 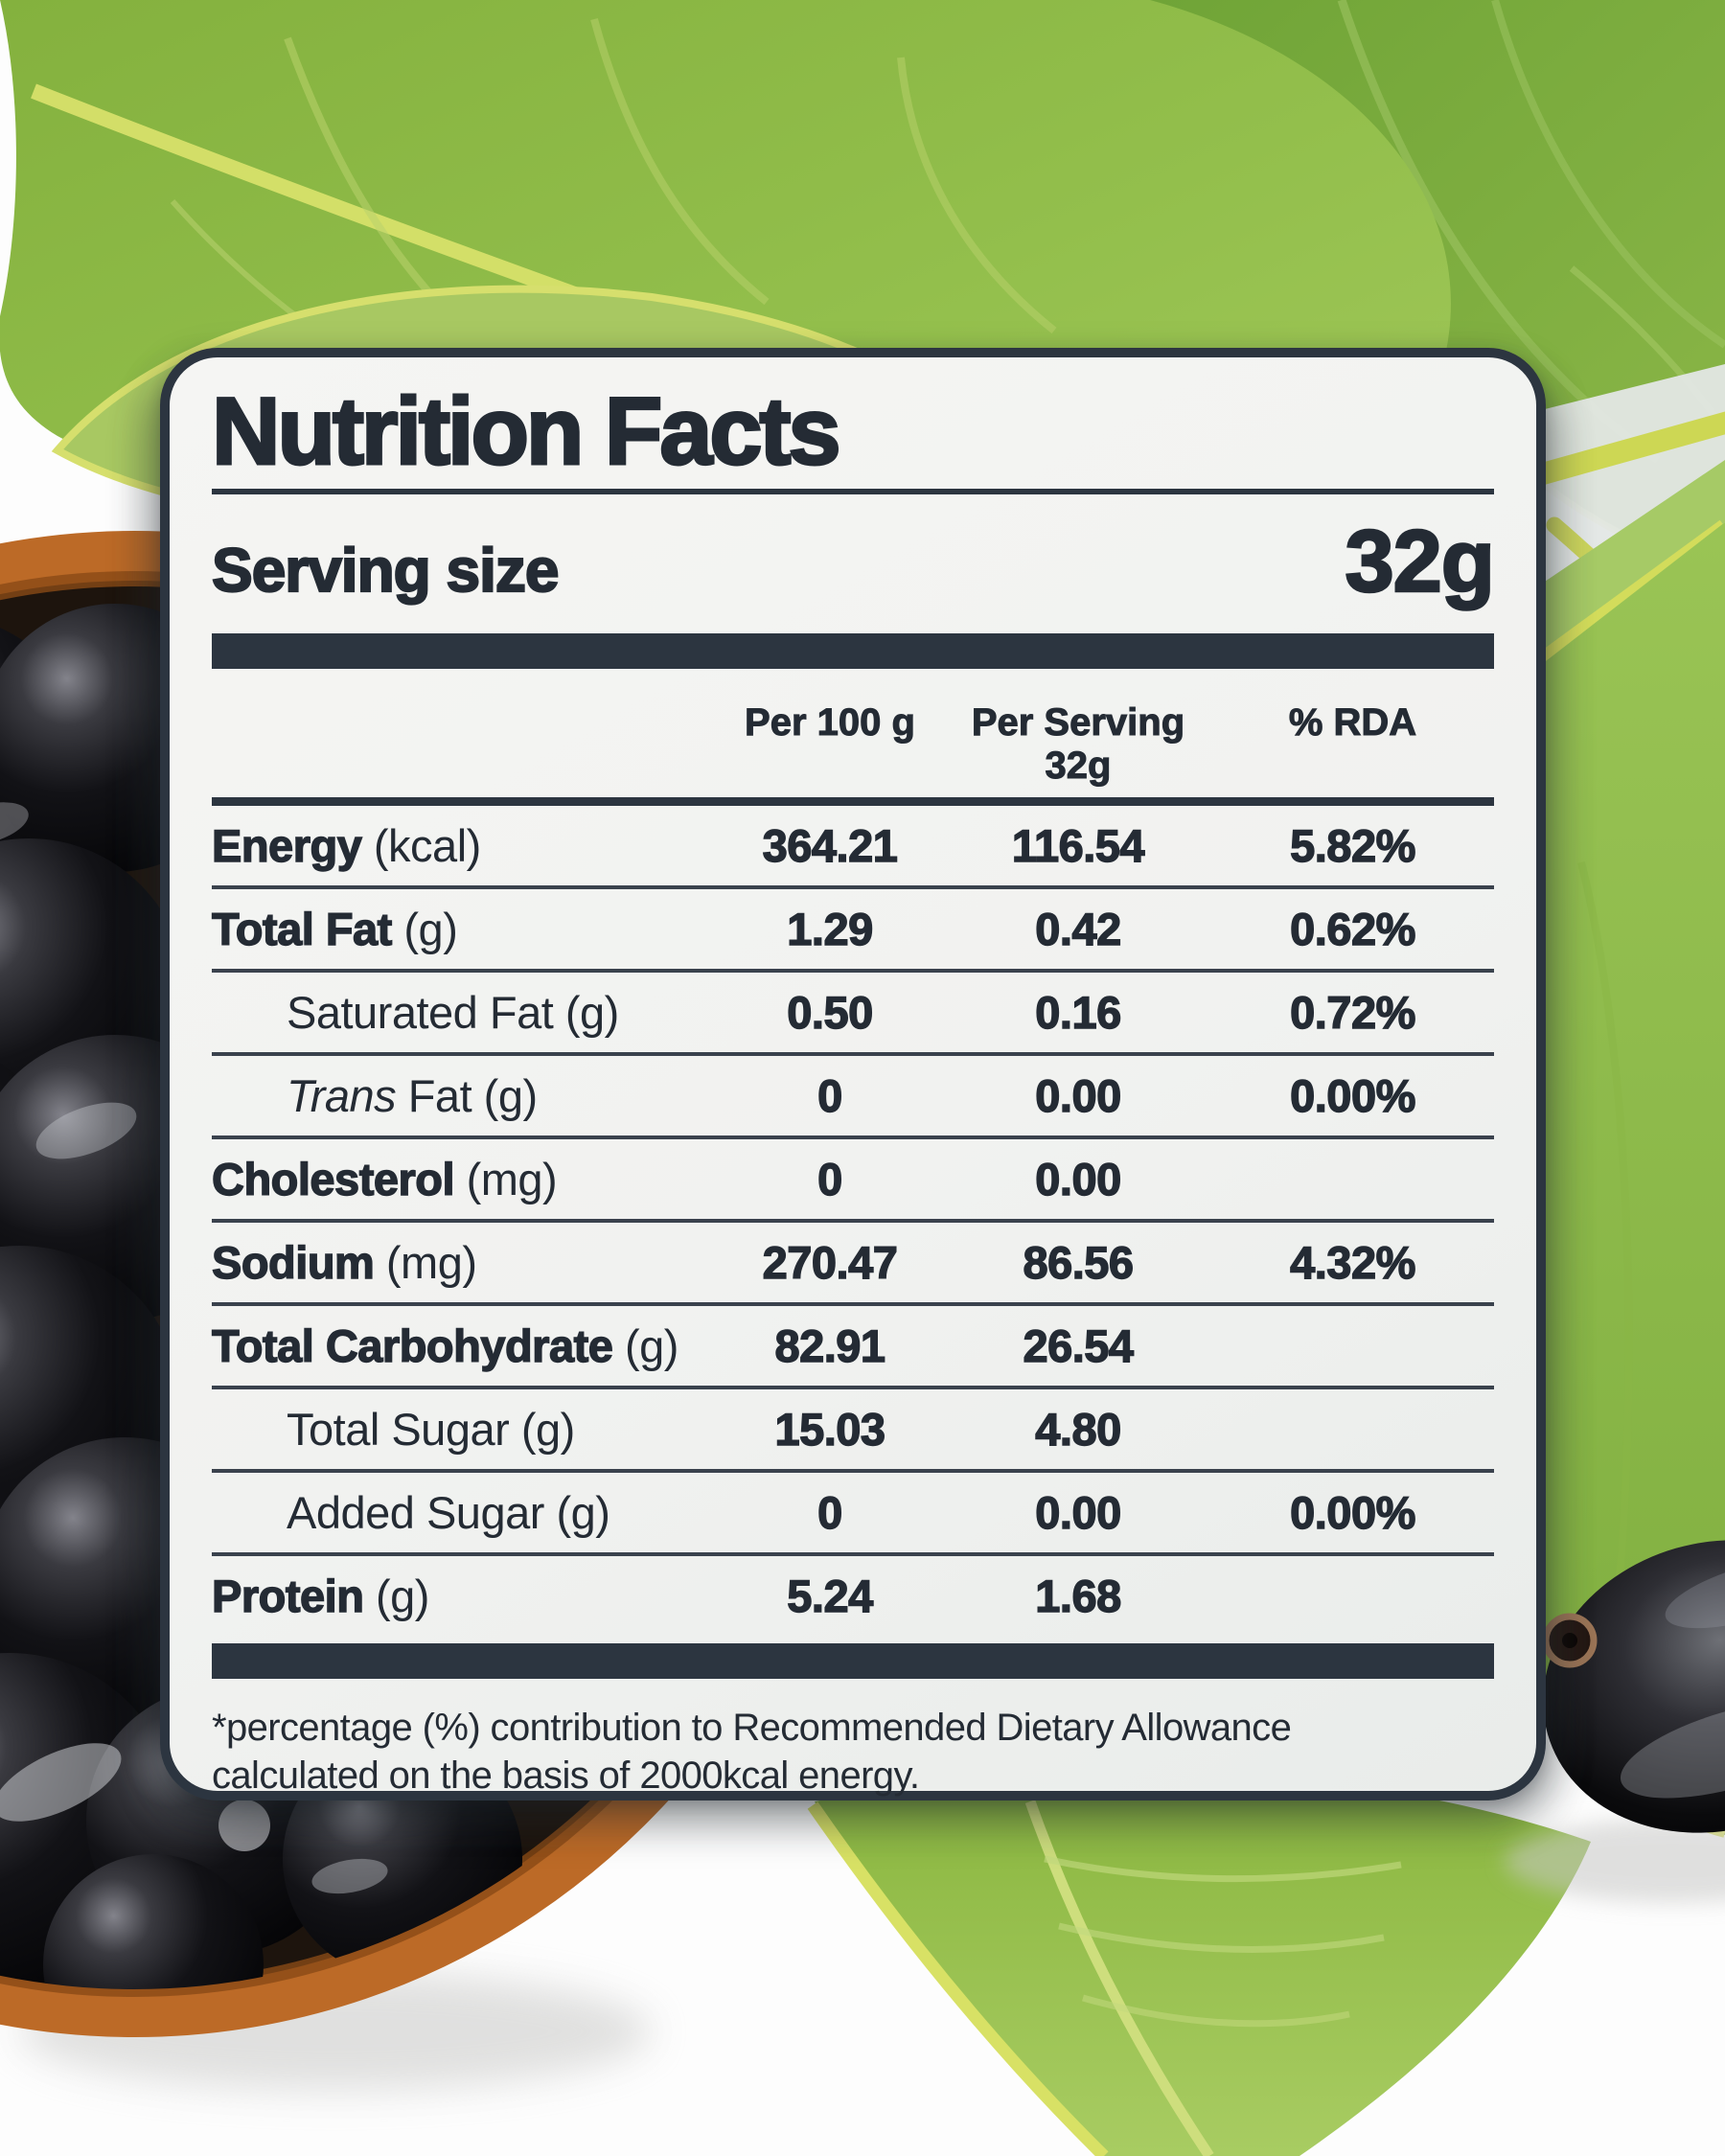 What do you see at coordinates (1079, 1262) in the screenshot?
I see `value-per-serving: 86.56` at bounding box center [1079, 1262].